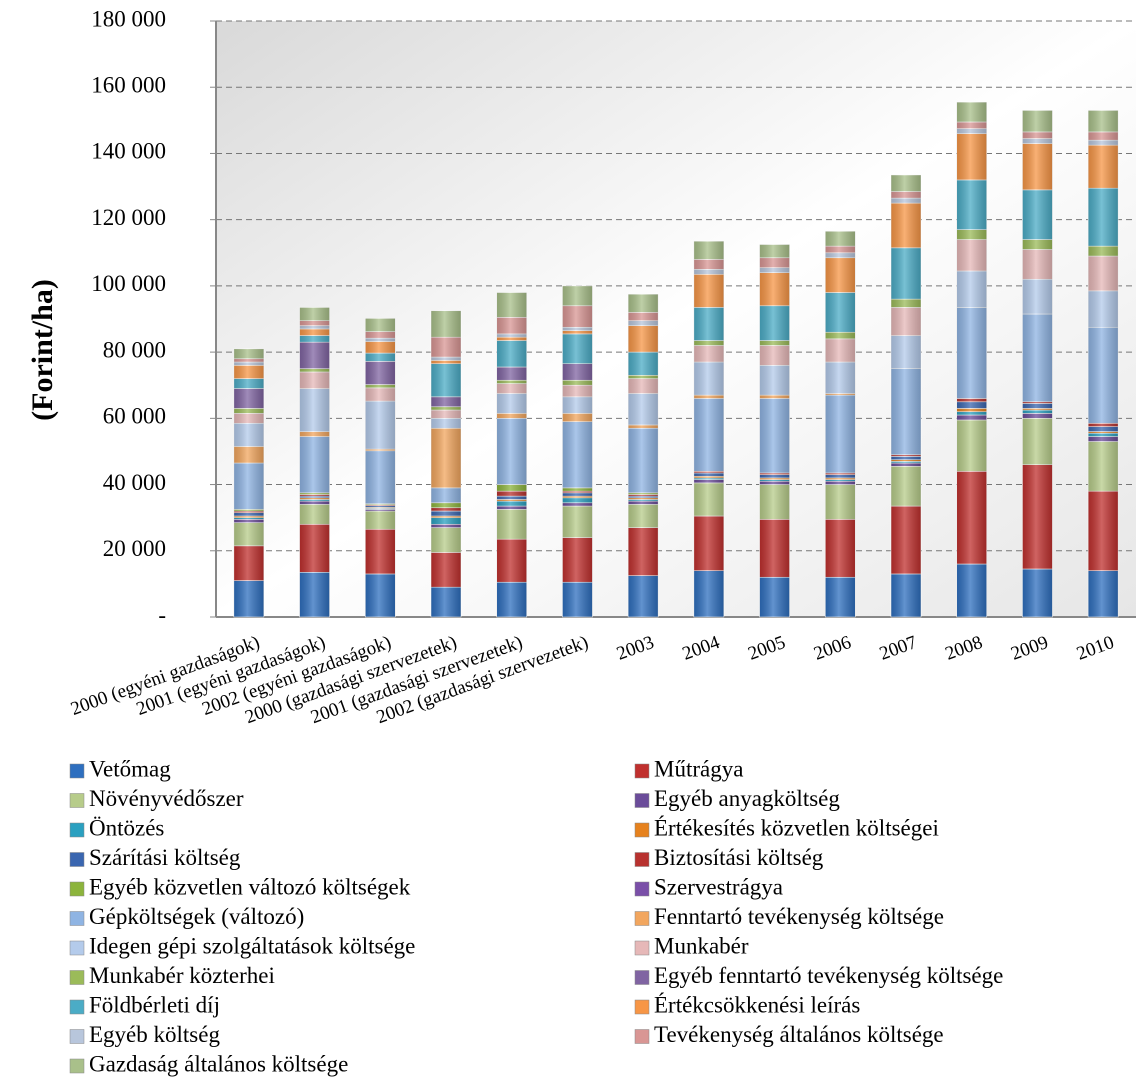 This screenshot has width=1141, height=1079. I want to click on legend-label: Növényvédőszer, so click(166, 798).